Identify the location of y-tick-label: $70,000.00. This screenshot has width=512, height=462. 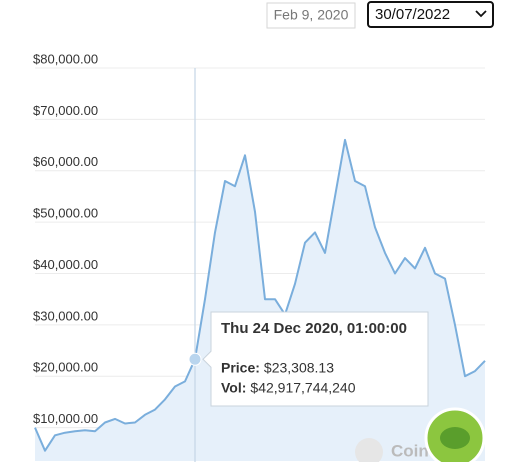
(65, 110).